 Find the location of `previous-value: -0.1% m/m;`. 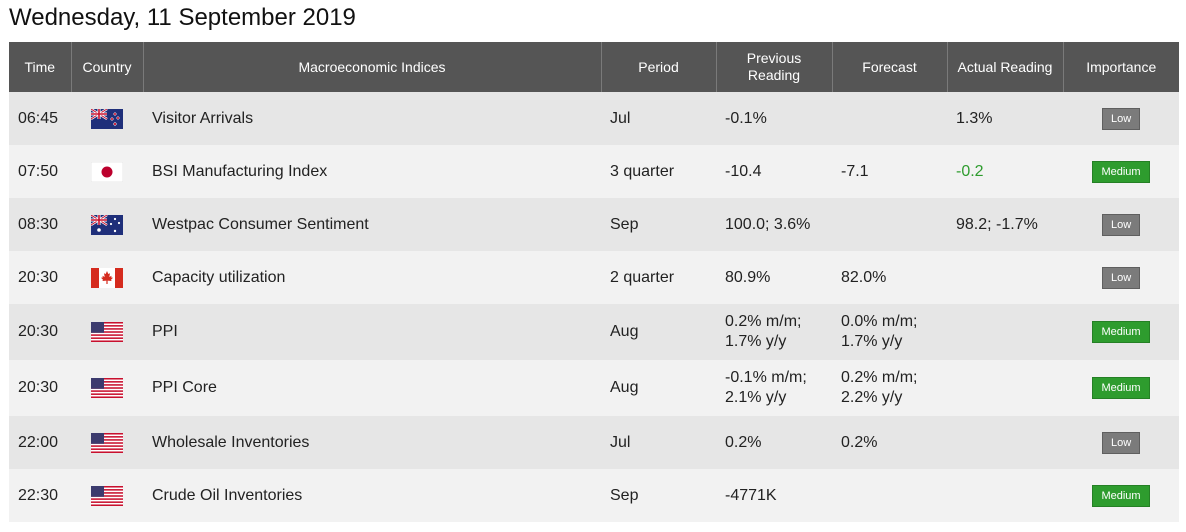

previous-value: -0.1% m/m; is located at coordinates (766, 377).